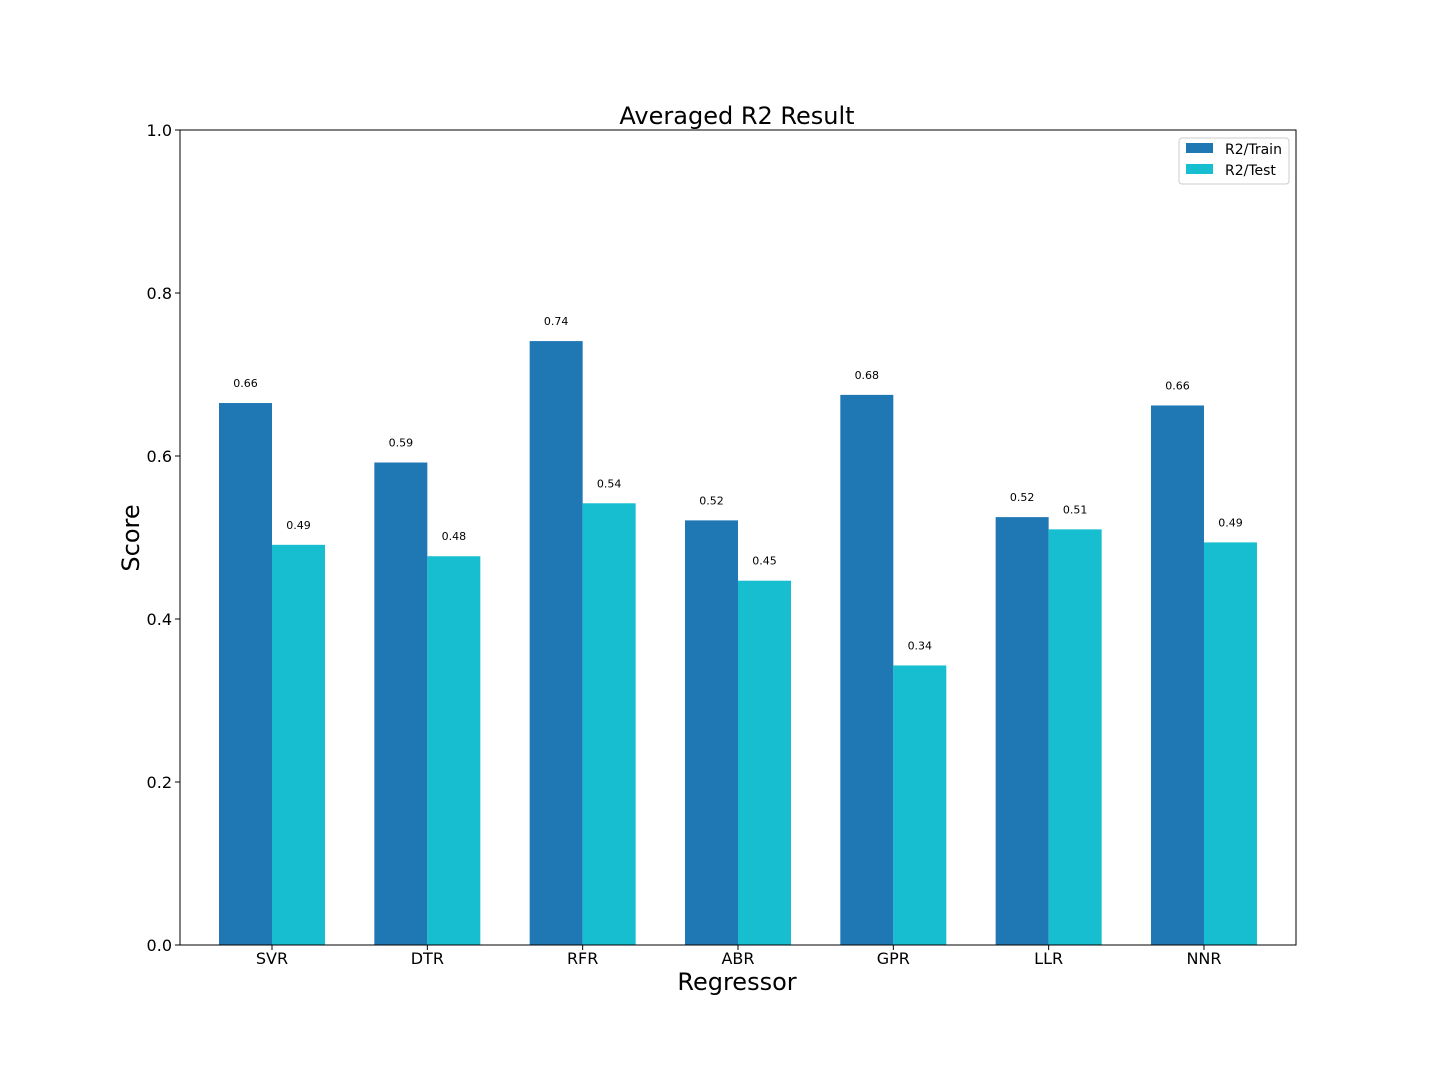 The height and width of the screenshot is (1080, 1440). Describe the element at coordinates (736, 116) in the screenshot. I see `chart-title: Averaged R2 Result` at that location.